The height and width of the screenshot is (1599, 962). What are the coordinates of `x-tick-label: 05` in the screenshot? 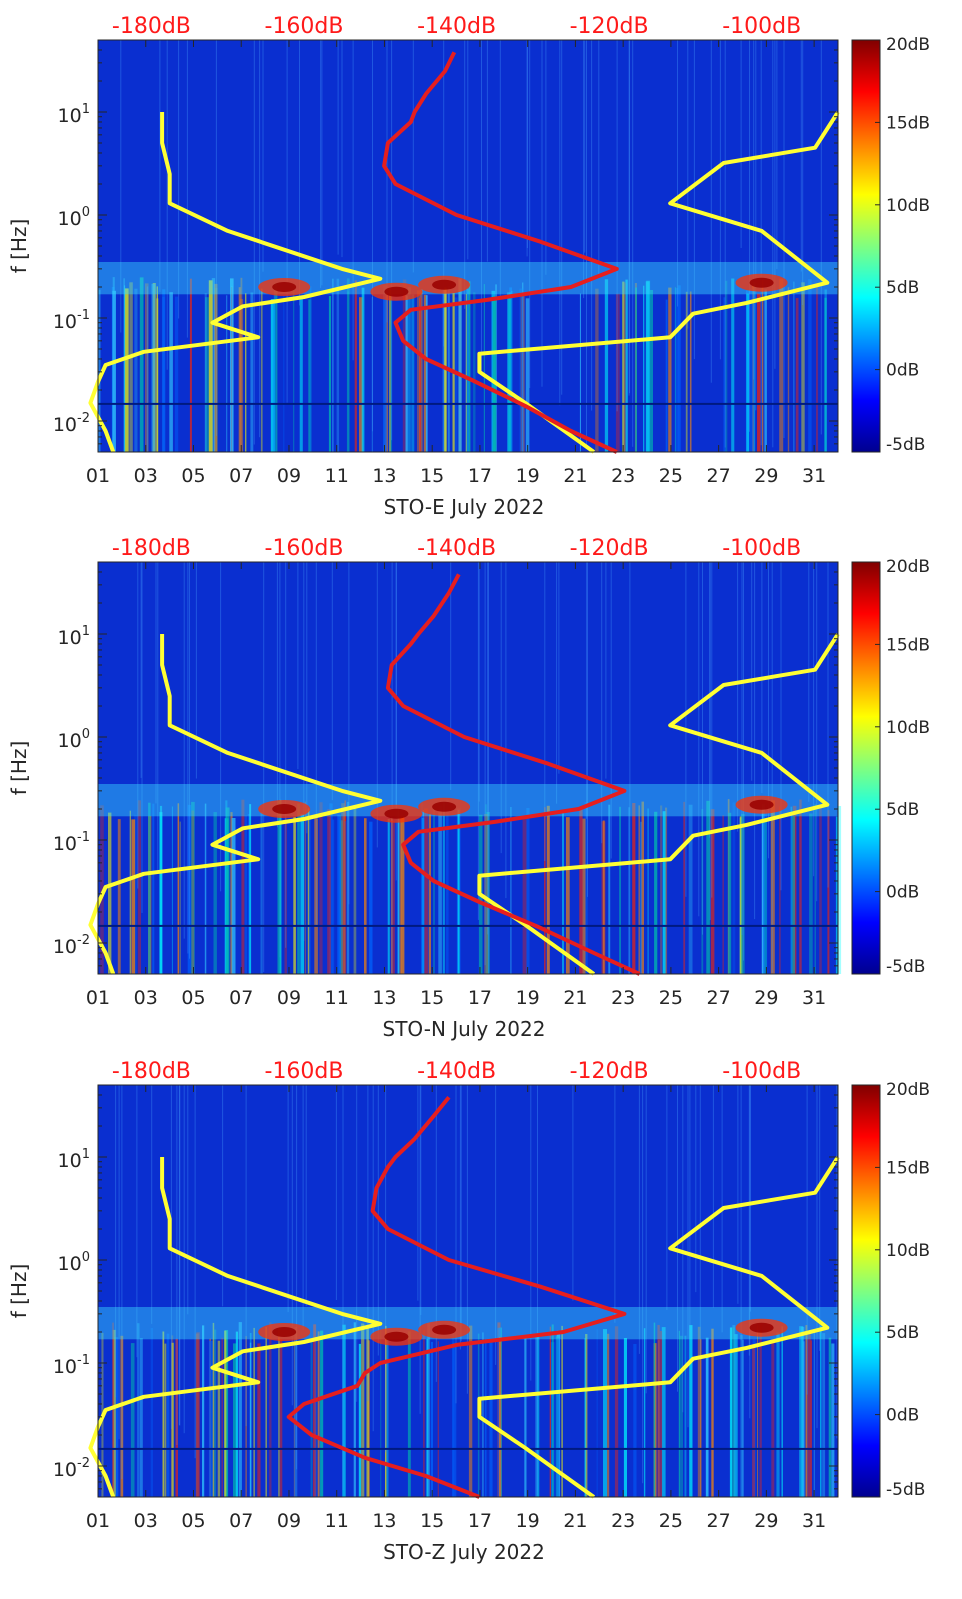 It's located at (193, 476).